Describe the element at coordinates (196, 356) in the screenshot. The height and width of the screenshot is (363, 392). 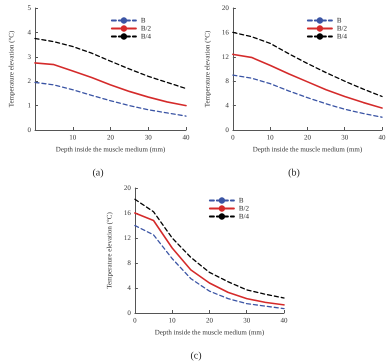
I see `text: (c)` at that location.